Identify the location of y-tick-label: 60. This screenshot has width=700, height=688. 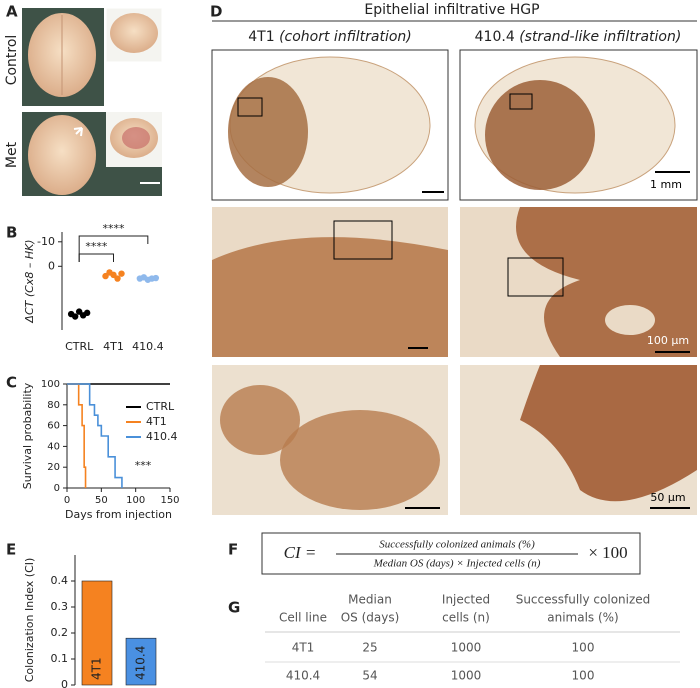
(53, 426).